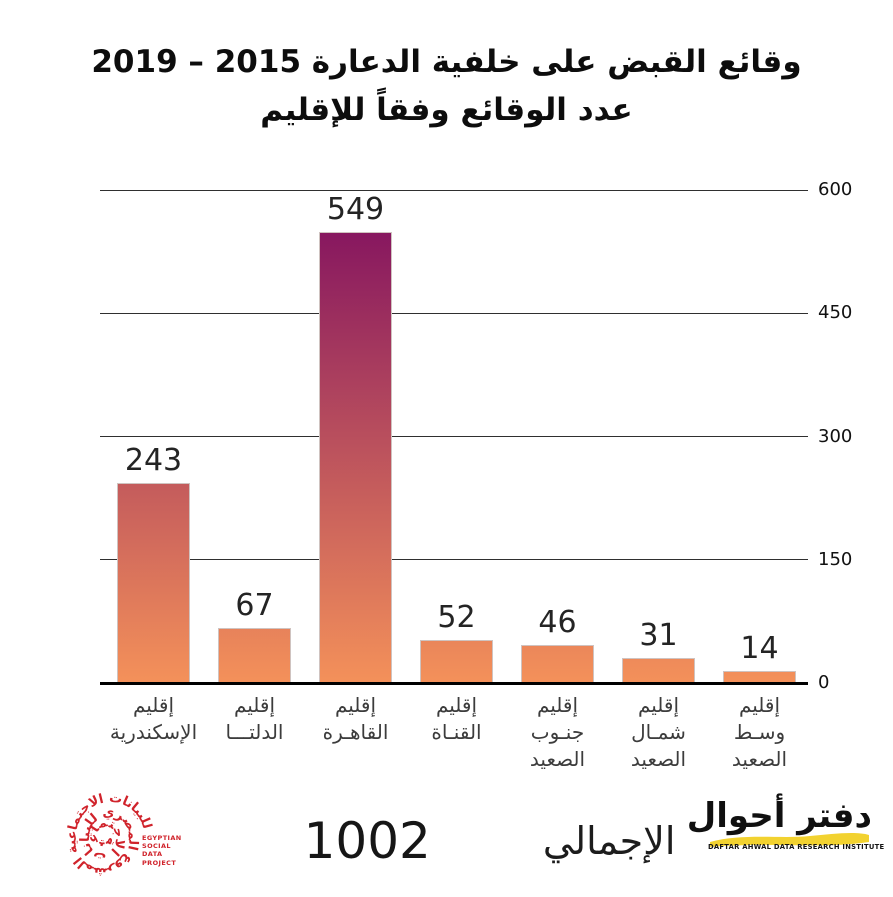 The height and width of the screenshot is (897, 893). I want to click on total-value: 1002, so click(367, 841).